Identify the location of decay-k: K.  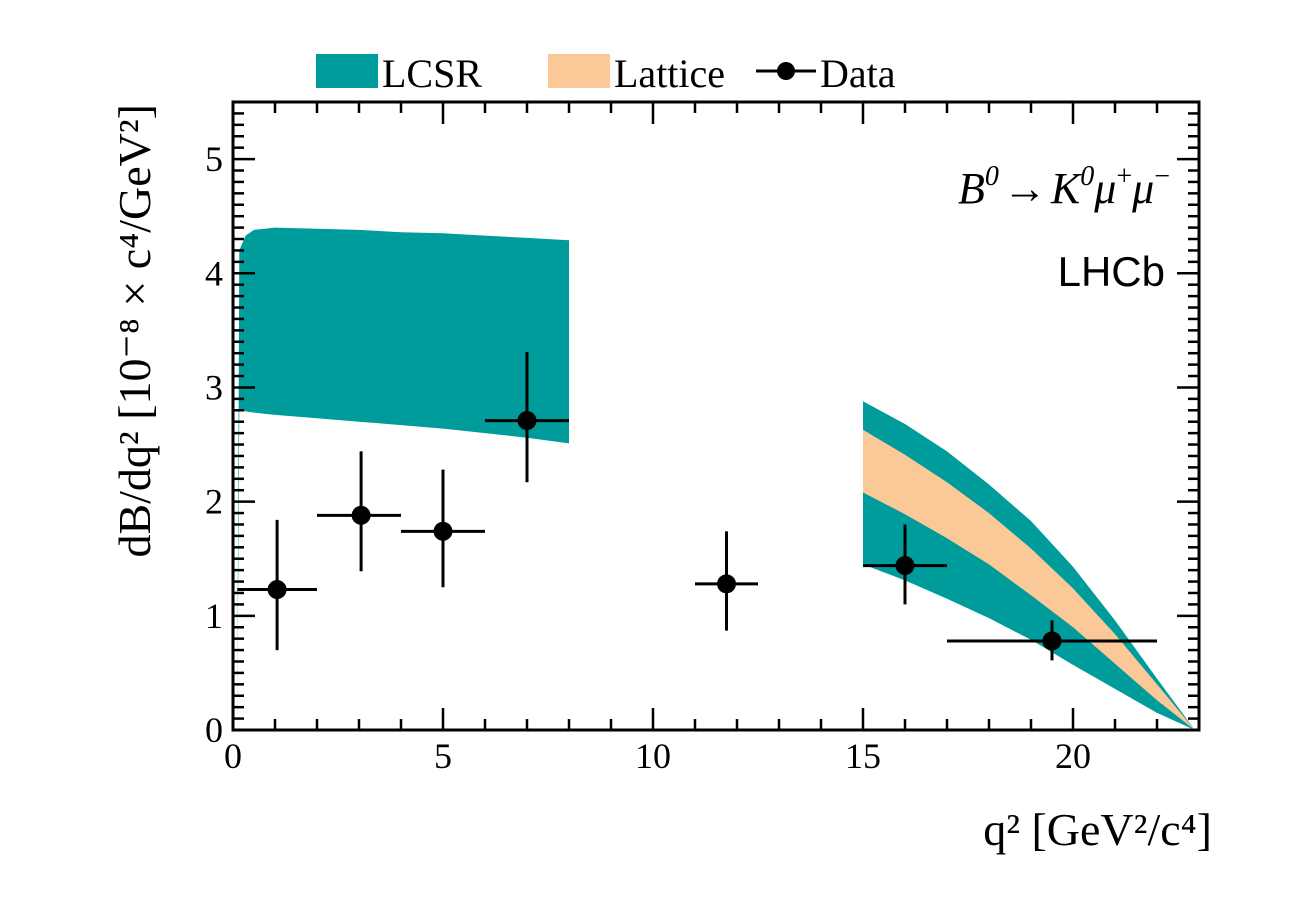
(1066, 188).